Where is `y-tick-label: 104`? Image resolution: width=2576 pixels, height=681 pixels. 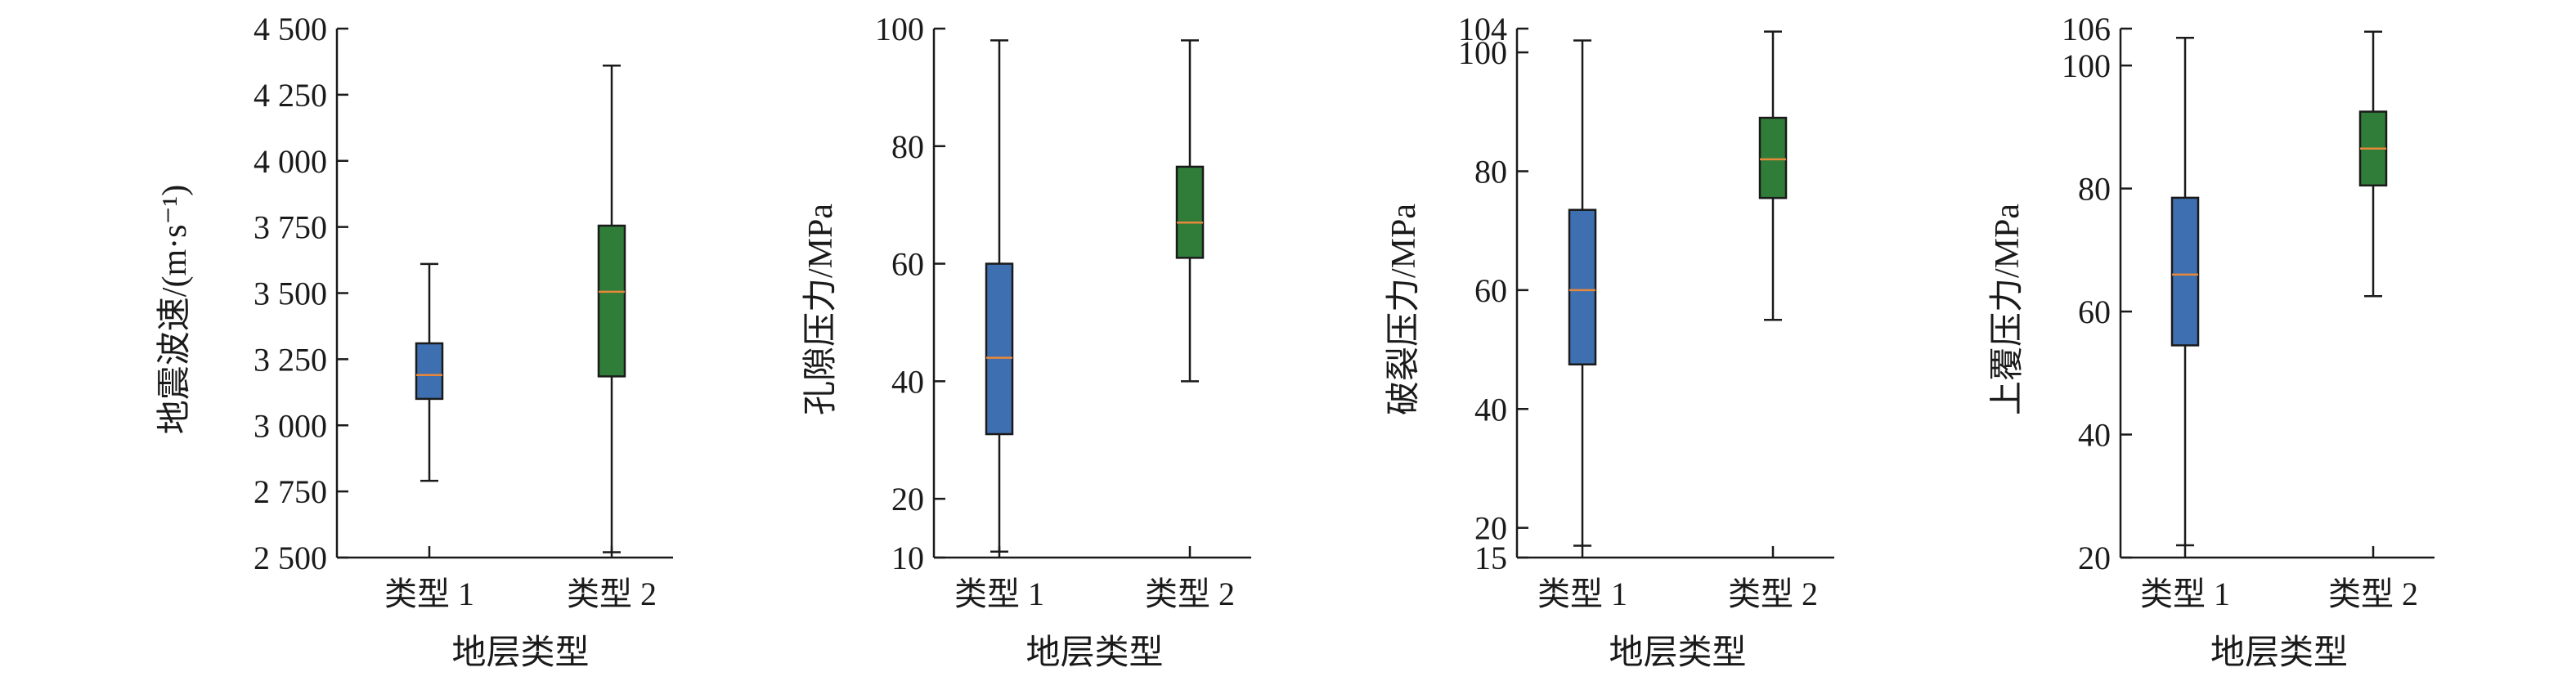 y-tick-label: 104 is located at coordinates (1482, 29).